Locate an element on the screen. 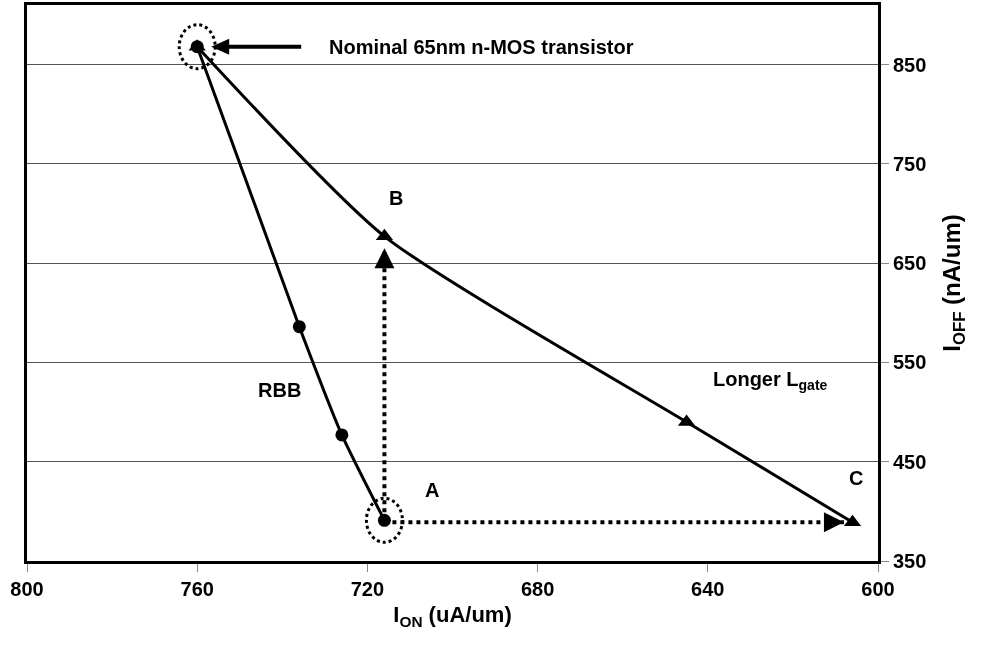 The image size is (1003, 654). x-tick-label: 600 is located at coordinates (878, 589).